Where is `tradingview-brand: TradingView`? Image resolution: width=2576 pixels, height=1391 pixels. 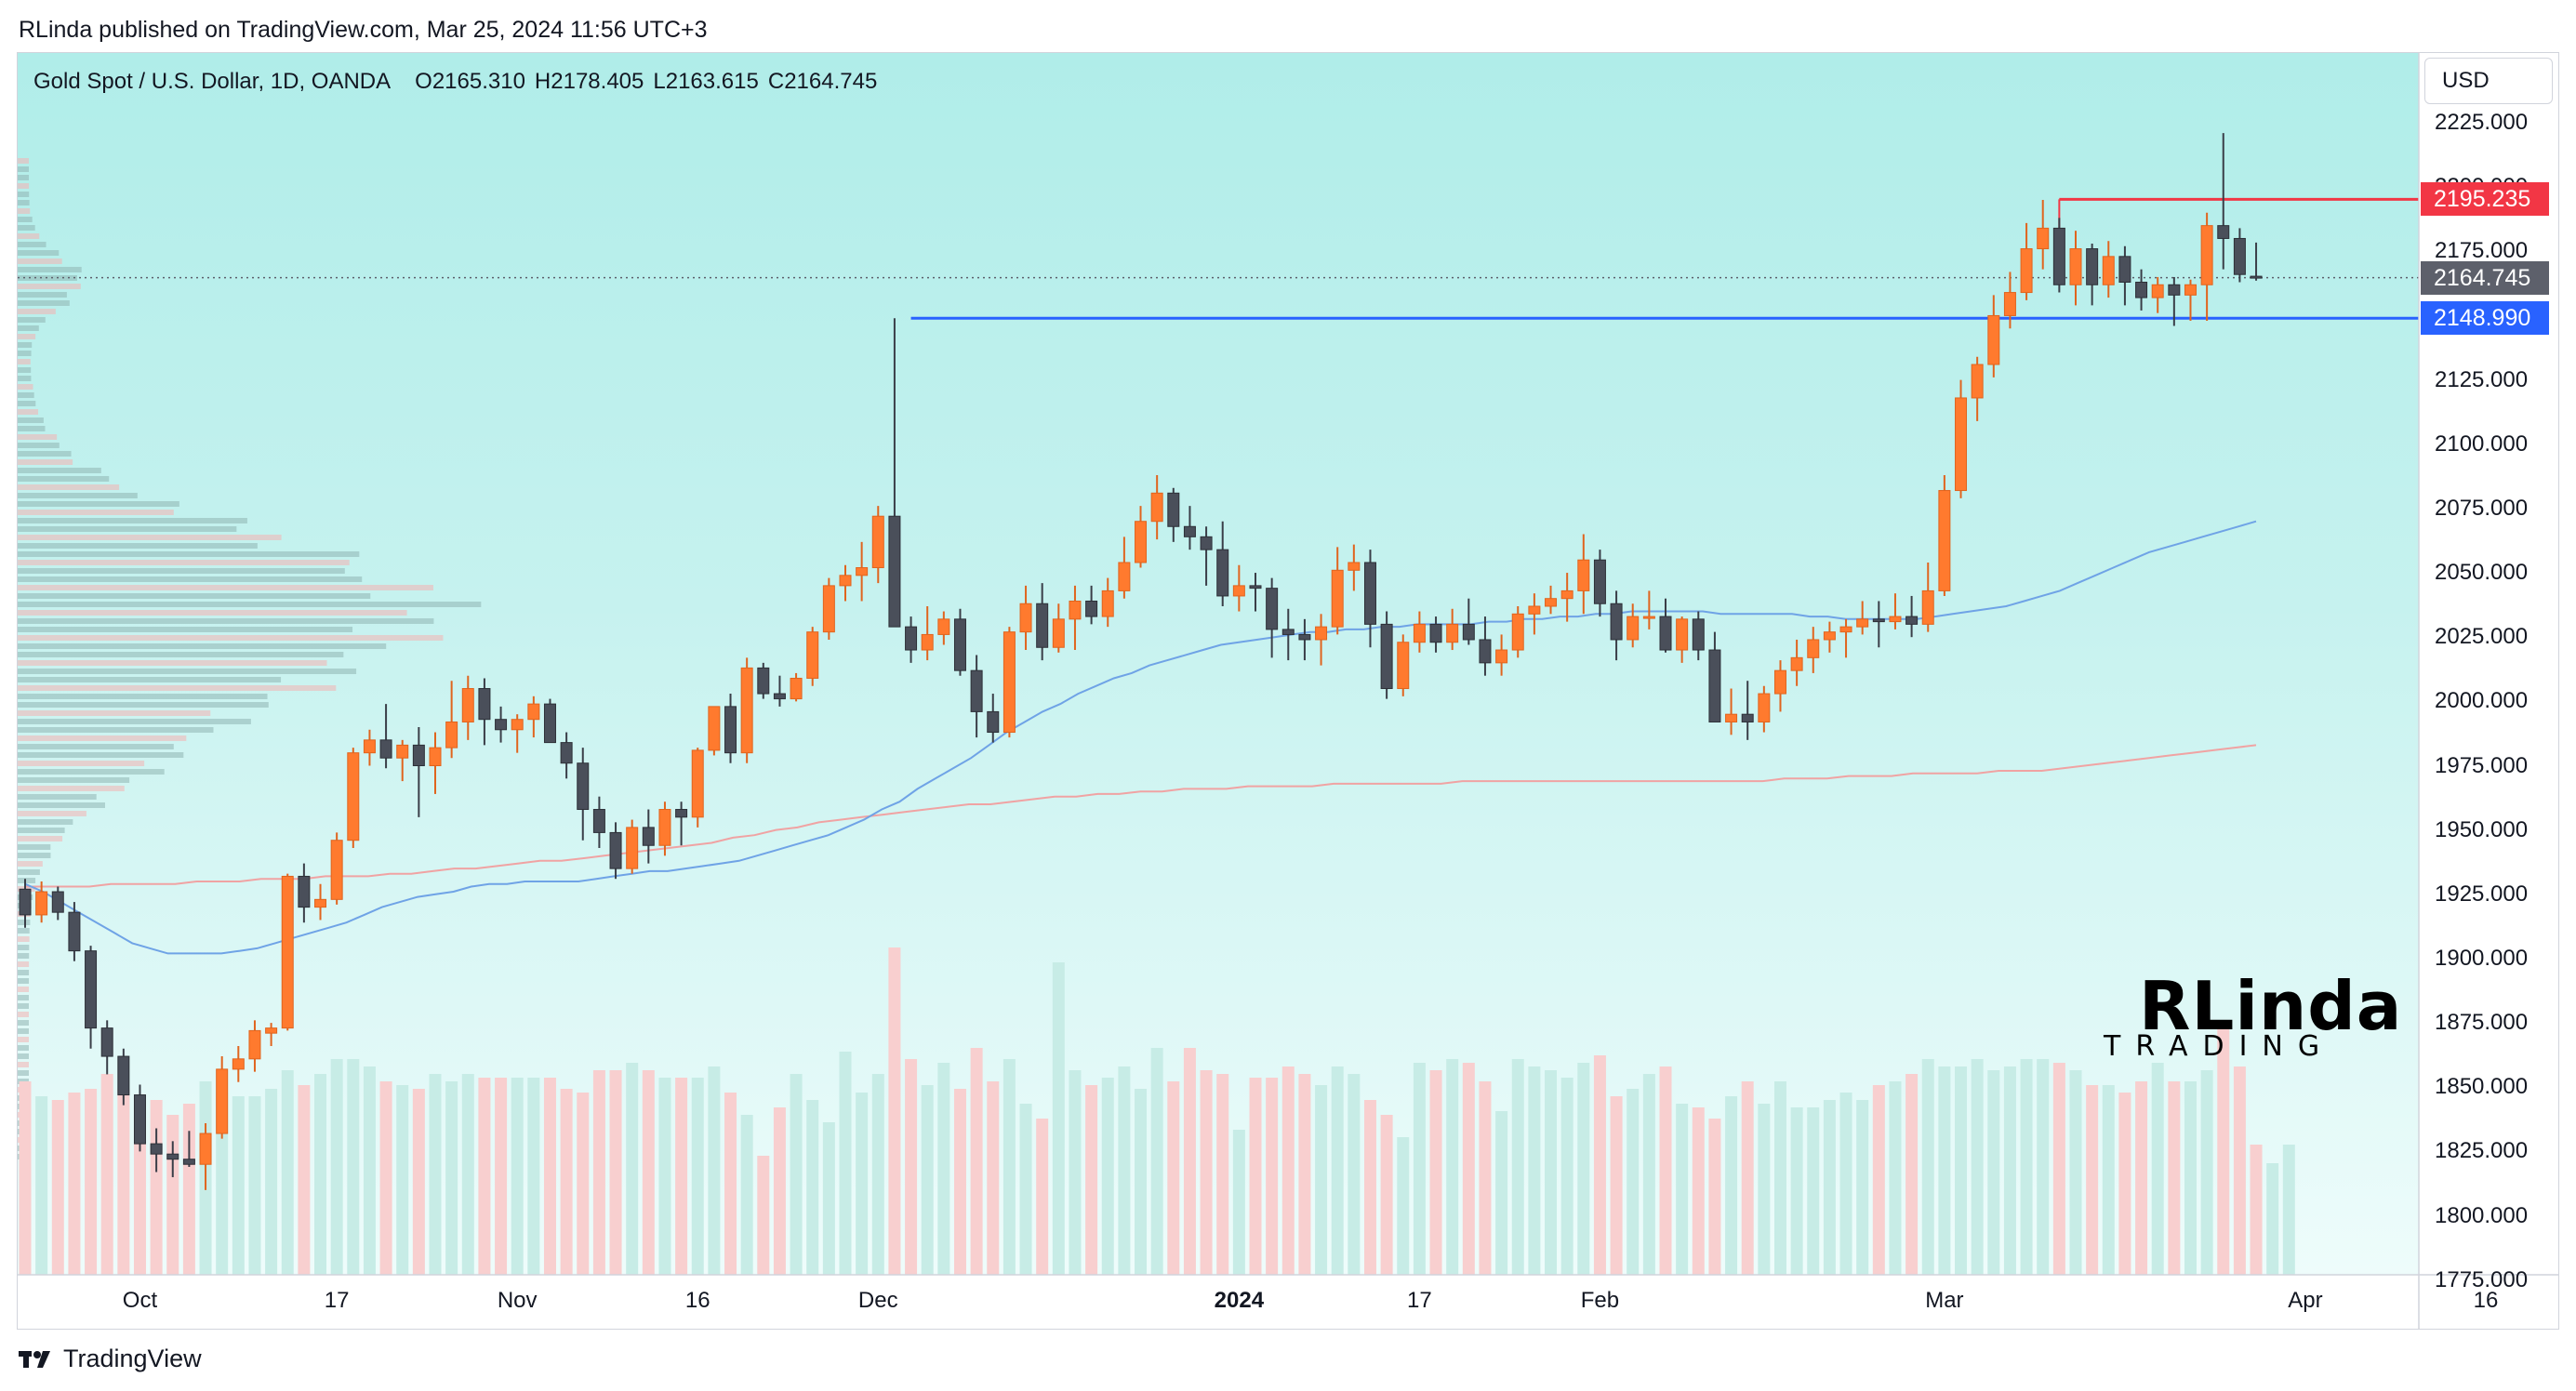
tradingview-brand: TradingView is located at coordinates (110, 1359).